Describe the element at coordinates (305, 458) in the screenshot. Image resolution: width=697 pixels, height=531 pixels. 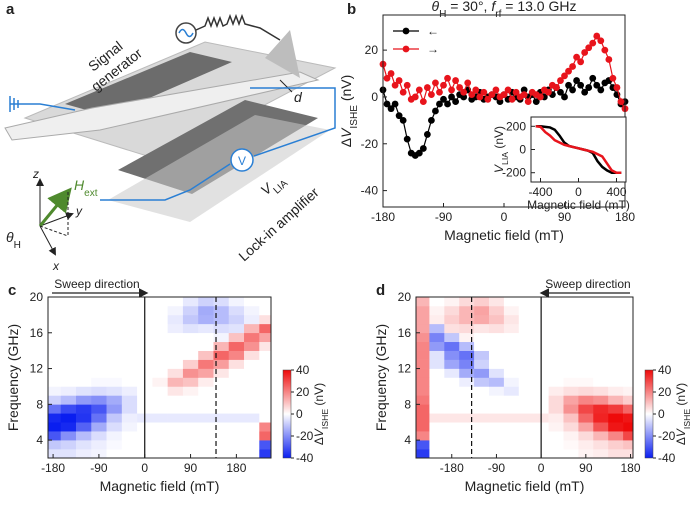
I see `colorbar-tick-label: -40` at that location.